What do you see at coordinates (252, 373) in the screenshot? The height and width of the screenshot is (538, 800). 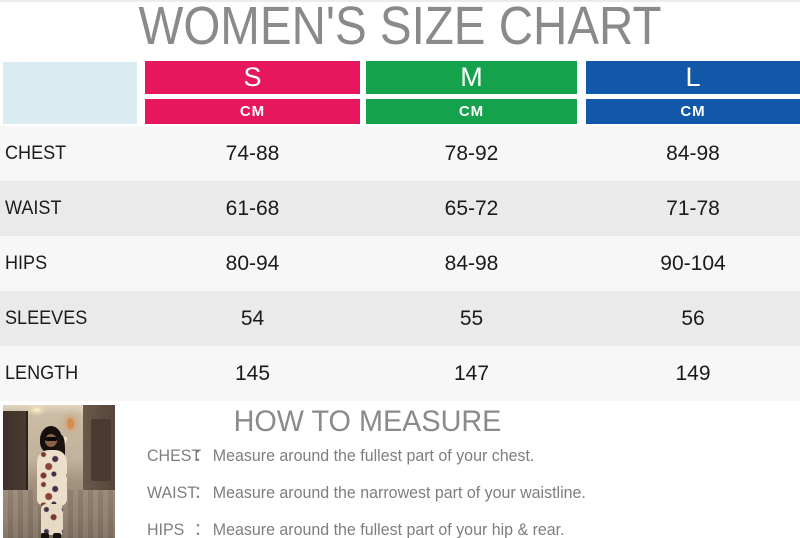 I see `cell-length-s: 145` at bounding box center [252, 373].